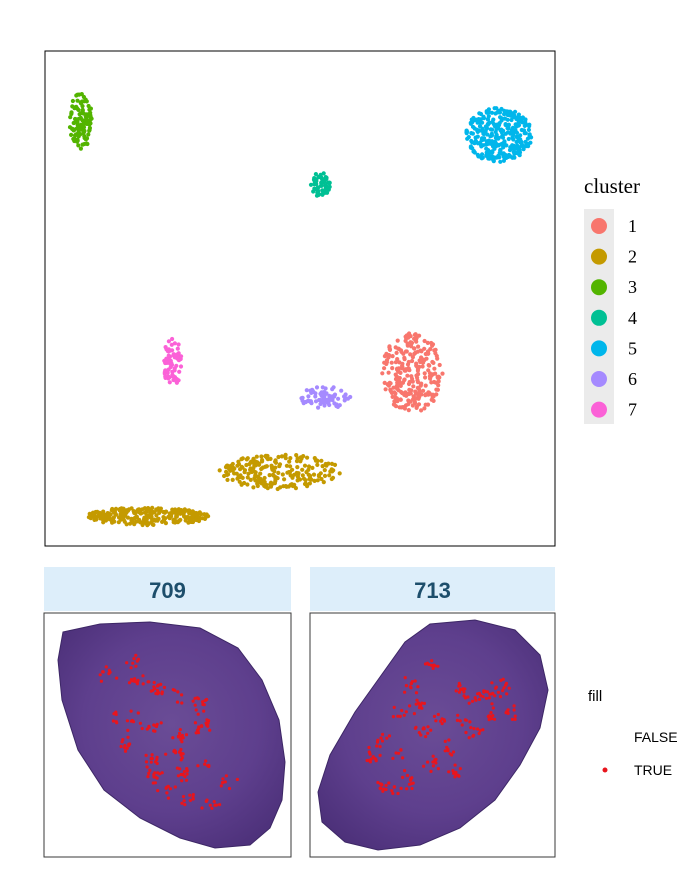 The width and height of the screenshot is (681, 870). What do you see at coordinates (656, 737) in the screenshot?
I see `fill-legend-label-false: FALSE` at bounding box center [656, 737].